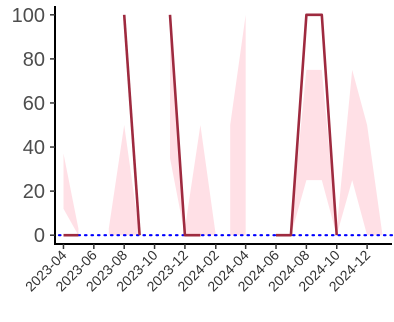 This screenshot has height=322, width=394. What do you see at coordinates (33, 126) in the screenshot?
I see `y-axis-ticks: 0 20 40 60 80 100` at bounding box center [33, 126].